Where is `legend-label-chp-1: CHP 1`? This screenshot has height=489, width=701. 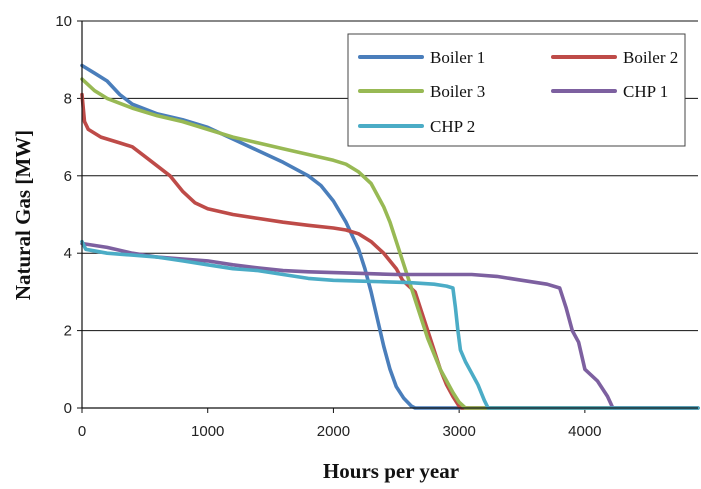 legend-label-chp-1: CHP 1 is located at coordinates (645, 91).